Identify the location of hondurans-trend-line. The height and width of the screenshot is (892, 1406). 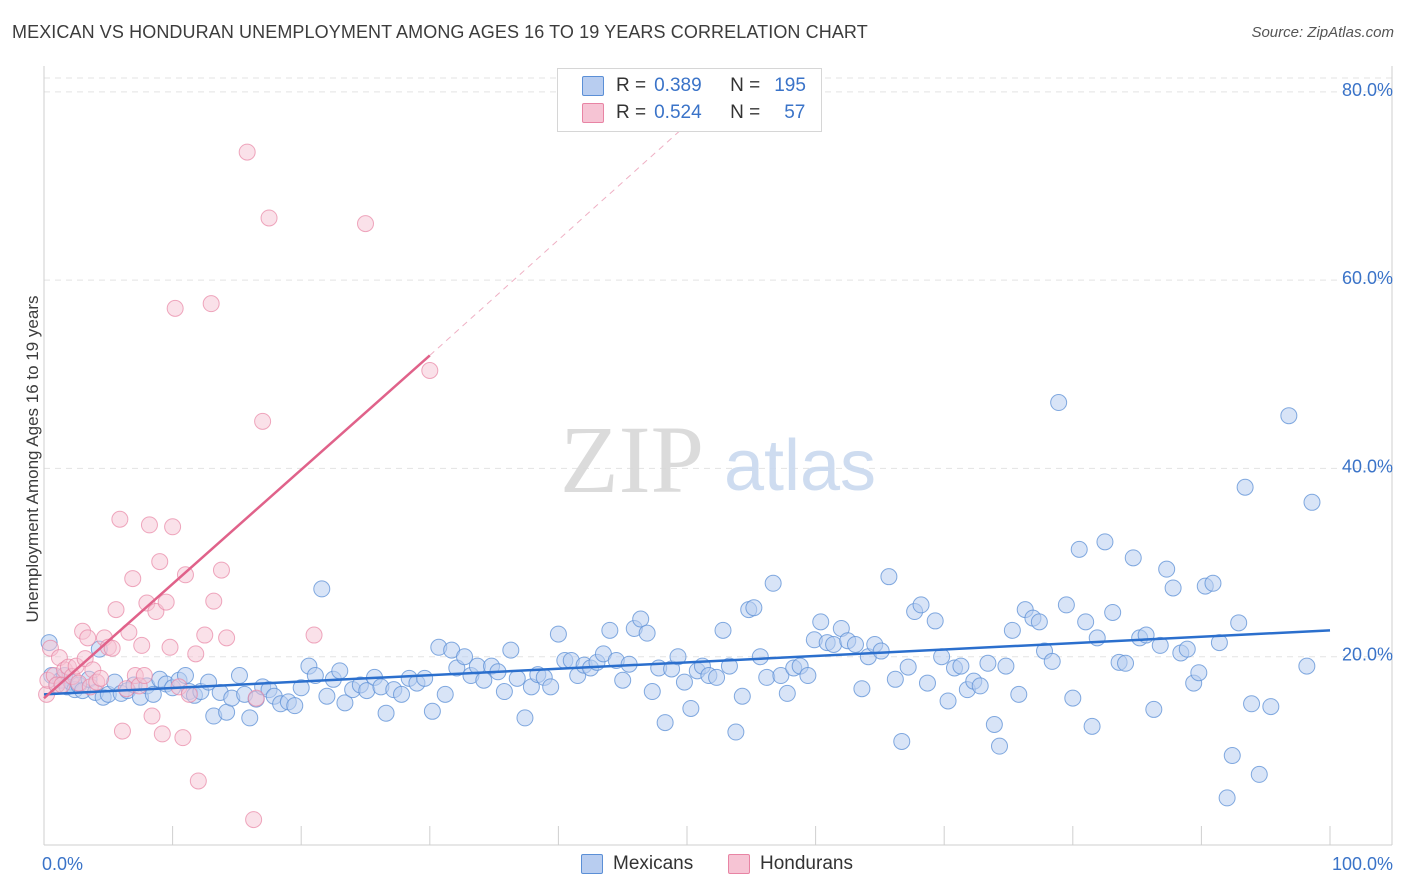
(237, 527).